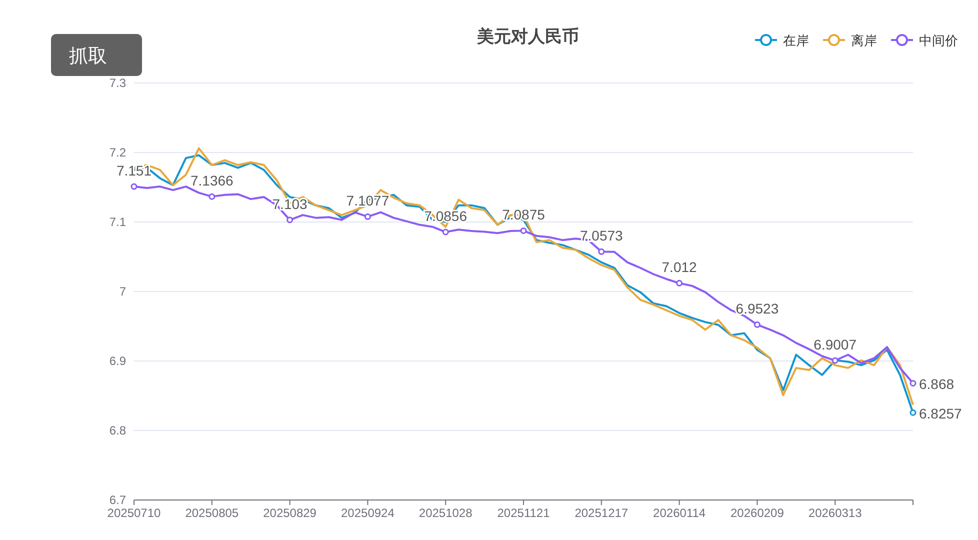  I want to click on x-tick-label: 20251028, so click(445, 513).